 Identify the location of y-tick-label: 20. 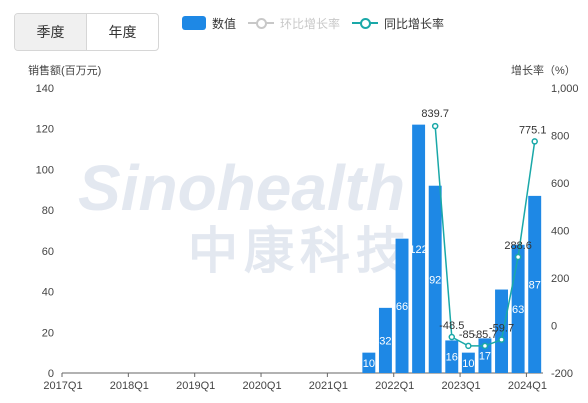
(48, 333).